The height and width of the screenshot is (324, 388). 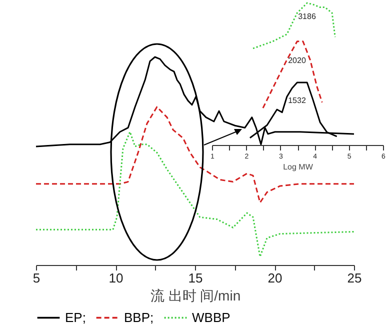 I want to click on annotation: 1532, so click(x=297, y=100).